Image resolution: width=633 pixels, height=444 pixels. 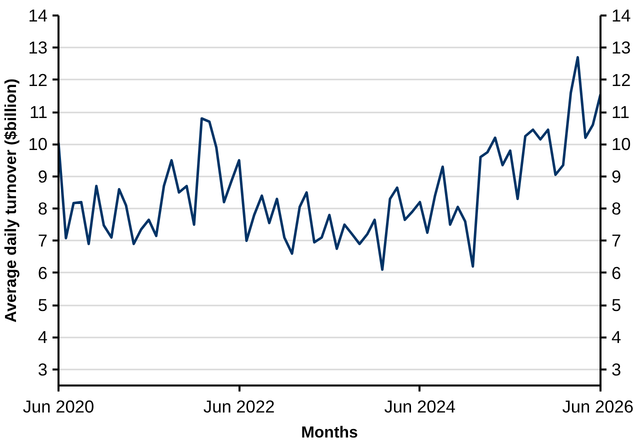 What do you see at coordinates (621, 112) in the screenshot?
I see `y2-tick-label: 11` at bounding box center [621, 112].